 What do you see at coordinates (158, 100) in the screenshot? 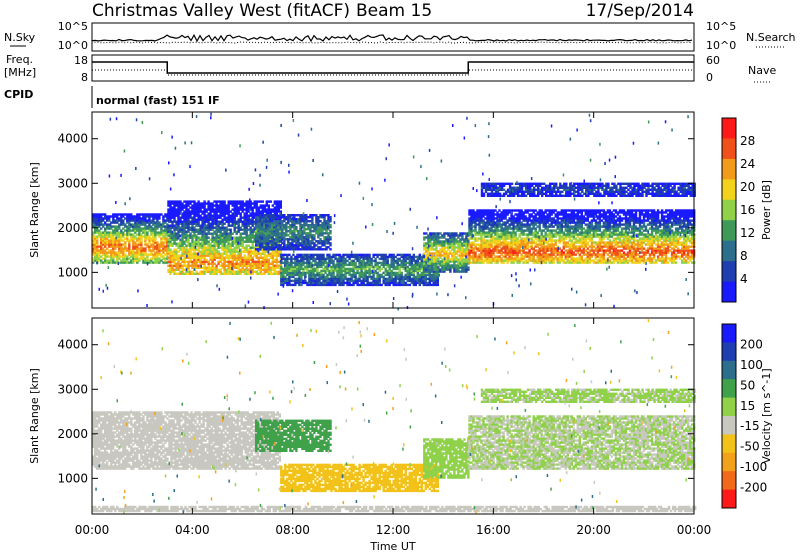
I see `cpid-value: normal (fast) 151 IF` at bounding box center [158, 100].